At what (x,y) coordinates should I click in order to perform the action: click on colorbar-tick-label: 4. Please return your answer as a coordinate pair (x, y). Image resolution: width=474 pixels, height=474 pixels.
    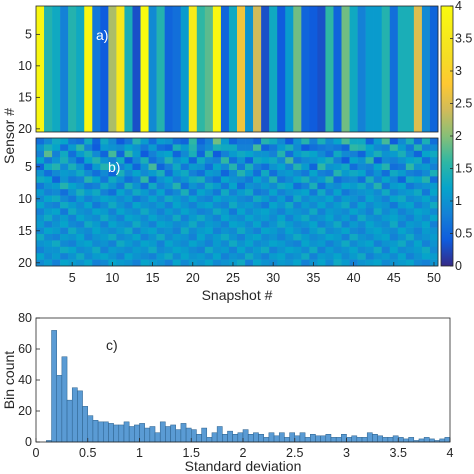
    Looking at the image, I should click on (458, 6).